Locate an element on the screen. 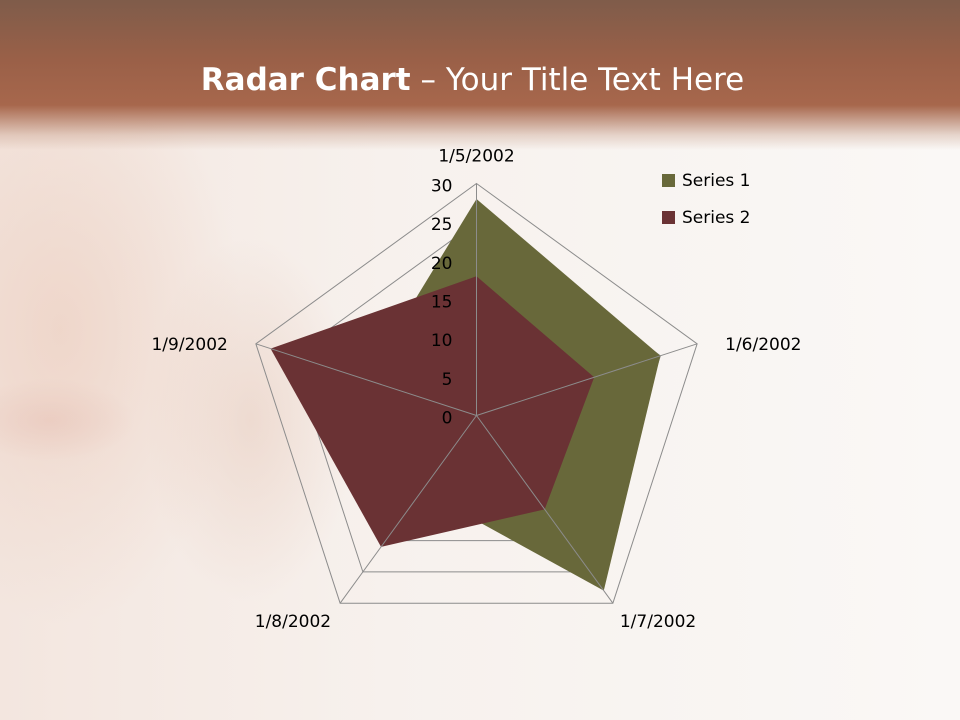  radial-tick-labels: 0 5 10 15 20 25 30 is located at coordinates (442, 303).